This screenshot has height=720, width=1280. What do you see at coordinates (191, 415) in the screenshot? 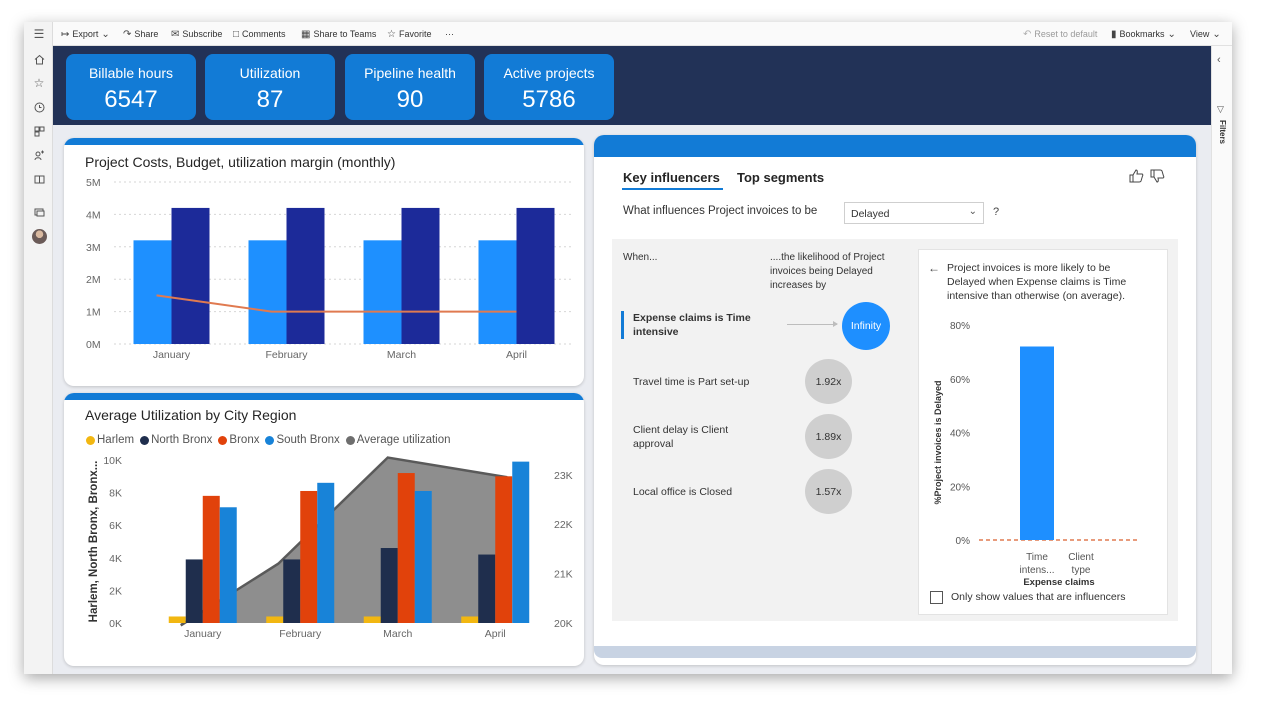
I see `avg-utilization-title: Average Utilization by City Region` at bounding box center [191, 415].